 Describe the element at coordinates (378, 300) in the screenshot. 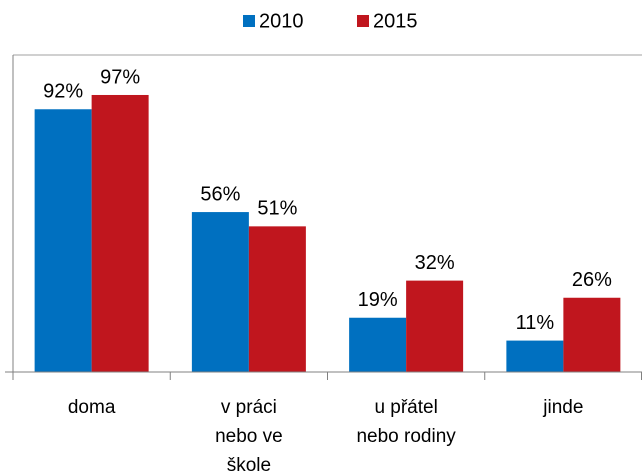

I see `value-label: 19%` at that location.